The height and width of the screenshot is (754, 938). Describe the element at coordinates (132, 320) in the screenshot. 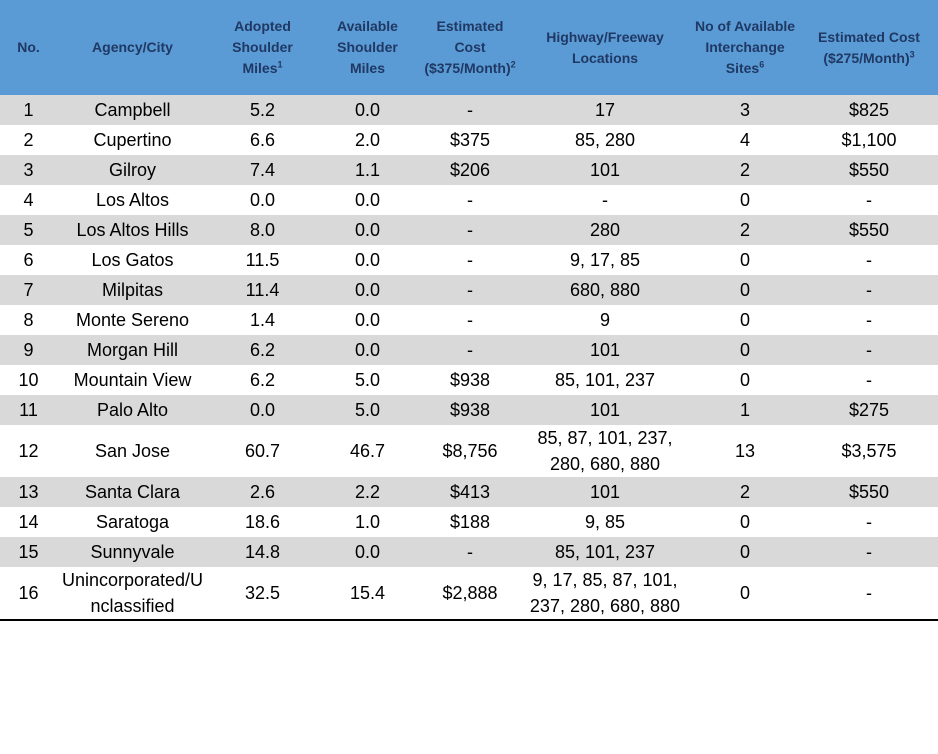

I see `table-cell: Monte Sereno` at that location.